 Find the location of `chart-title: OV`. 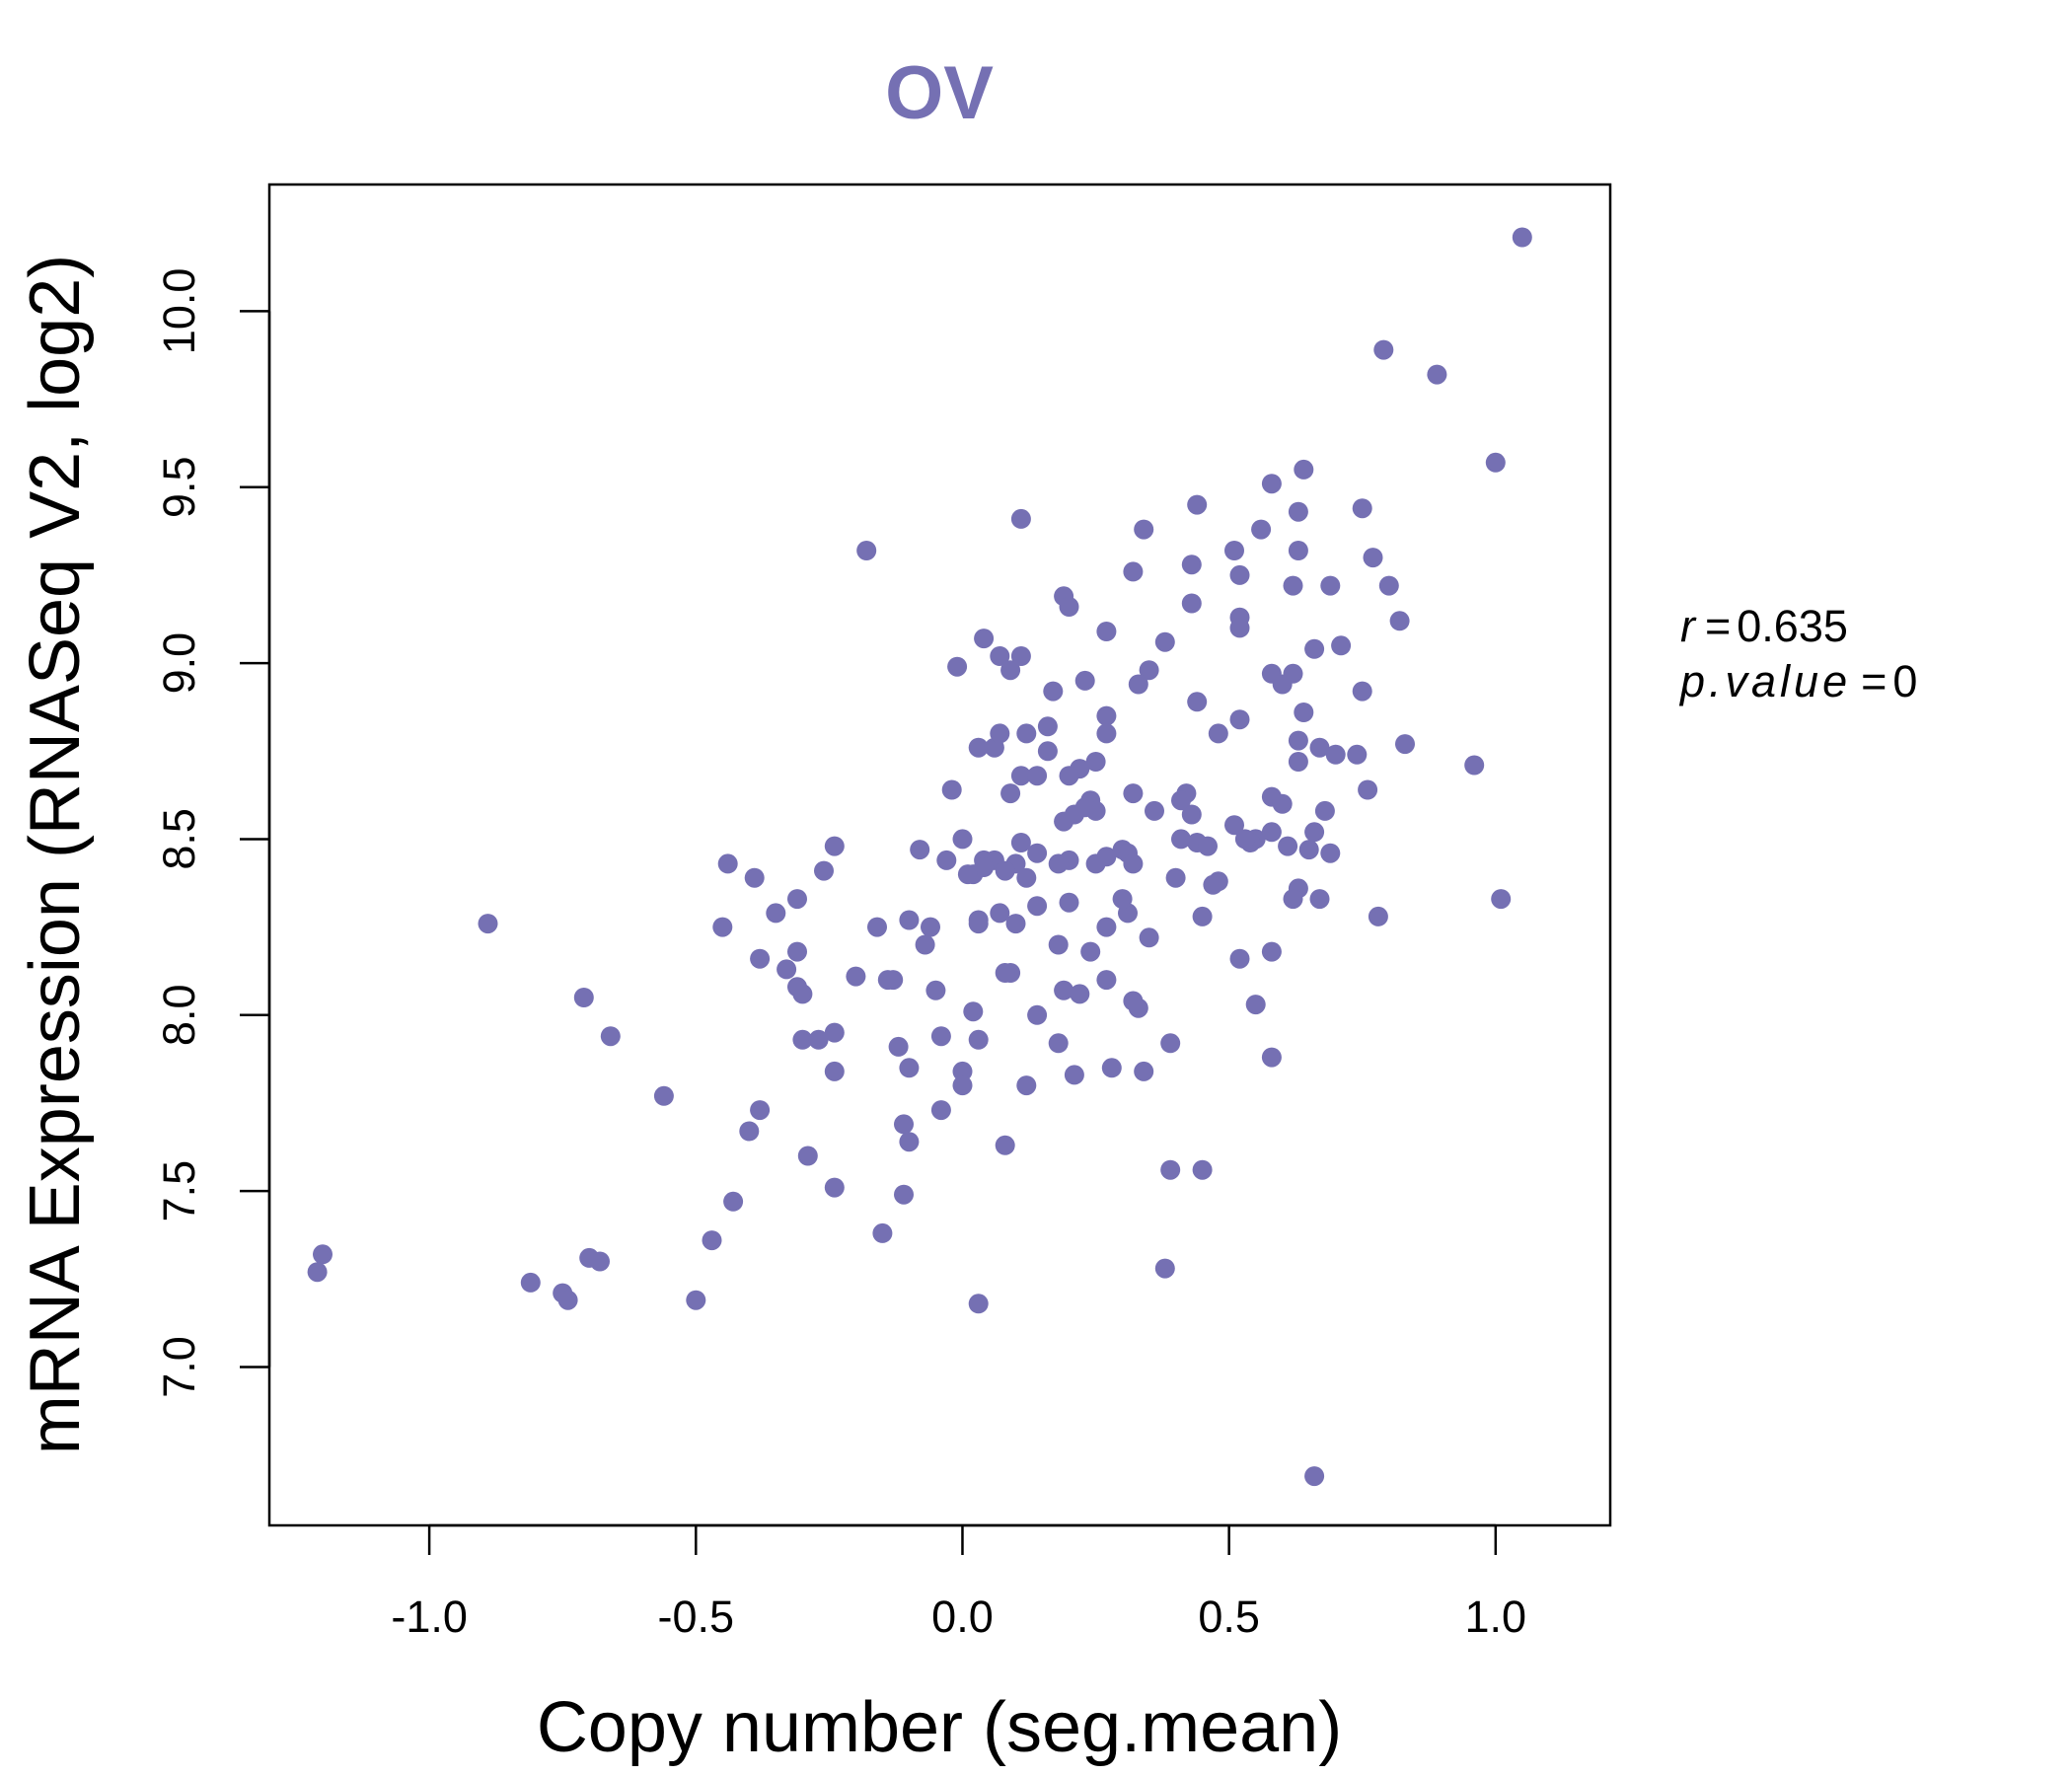

chart-title: OV is located at coordinates (940, 93).